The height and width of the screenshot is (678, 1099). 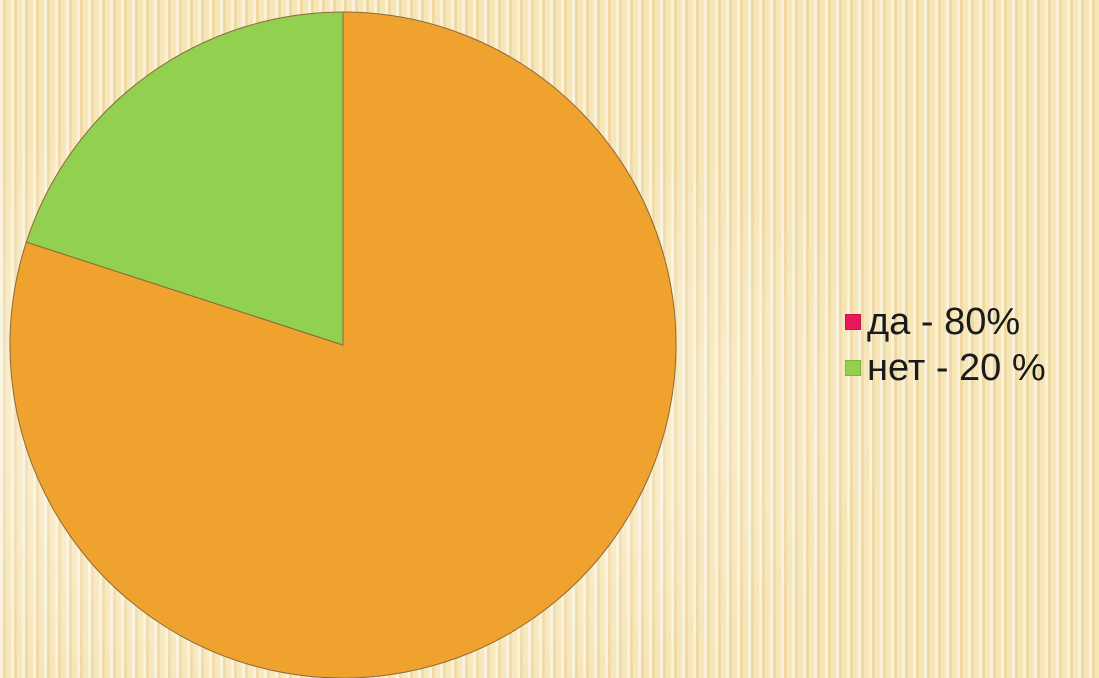 I want to click on legend-item-da: да - 80%, so click(x=945, y=322).